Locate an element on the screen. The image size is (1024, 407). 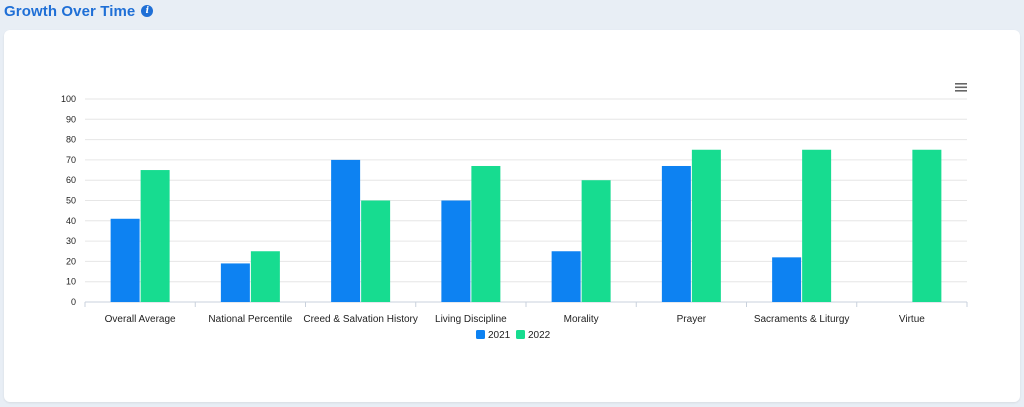
x-tick-label: National Percentile is located at coordinates (250, 319).